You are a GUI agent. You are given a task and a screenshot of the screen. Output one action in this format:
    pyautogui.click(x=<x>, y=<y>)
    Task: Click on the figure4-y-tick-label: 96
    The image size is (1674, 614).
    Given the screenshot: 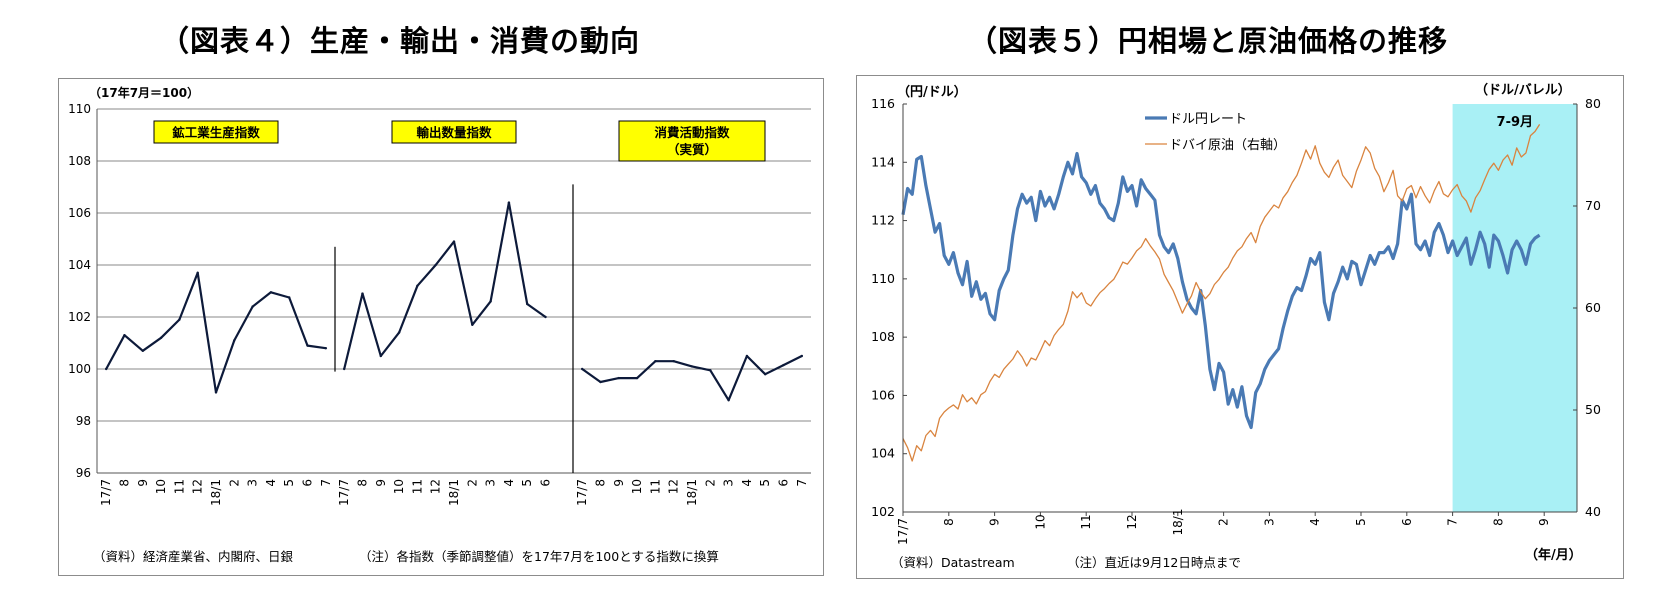 What is the action you would take?
    pyautogui.click(x=83, y=473)
    